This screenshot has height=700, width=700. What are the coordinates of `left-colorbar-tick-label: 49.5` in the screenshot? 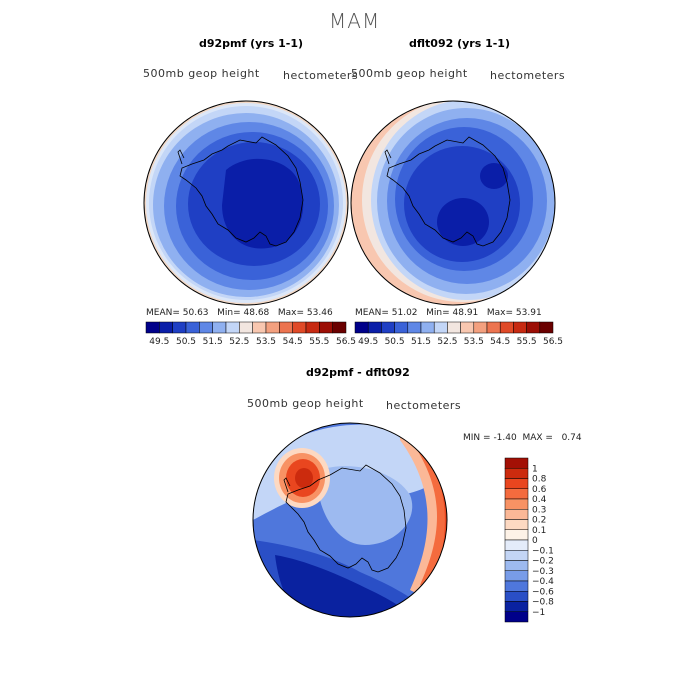 It's located at (159, 342).